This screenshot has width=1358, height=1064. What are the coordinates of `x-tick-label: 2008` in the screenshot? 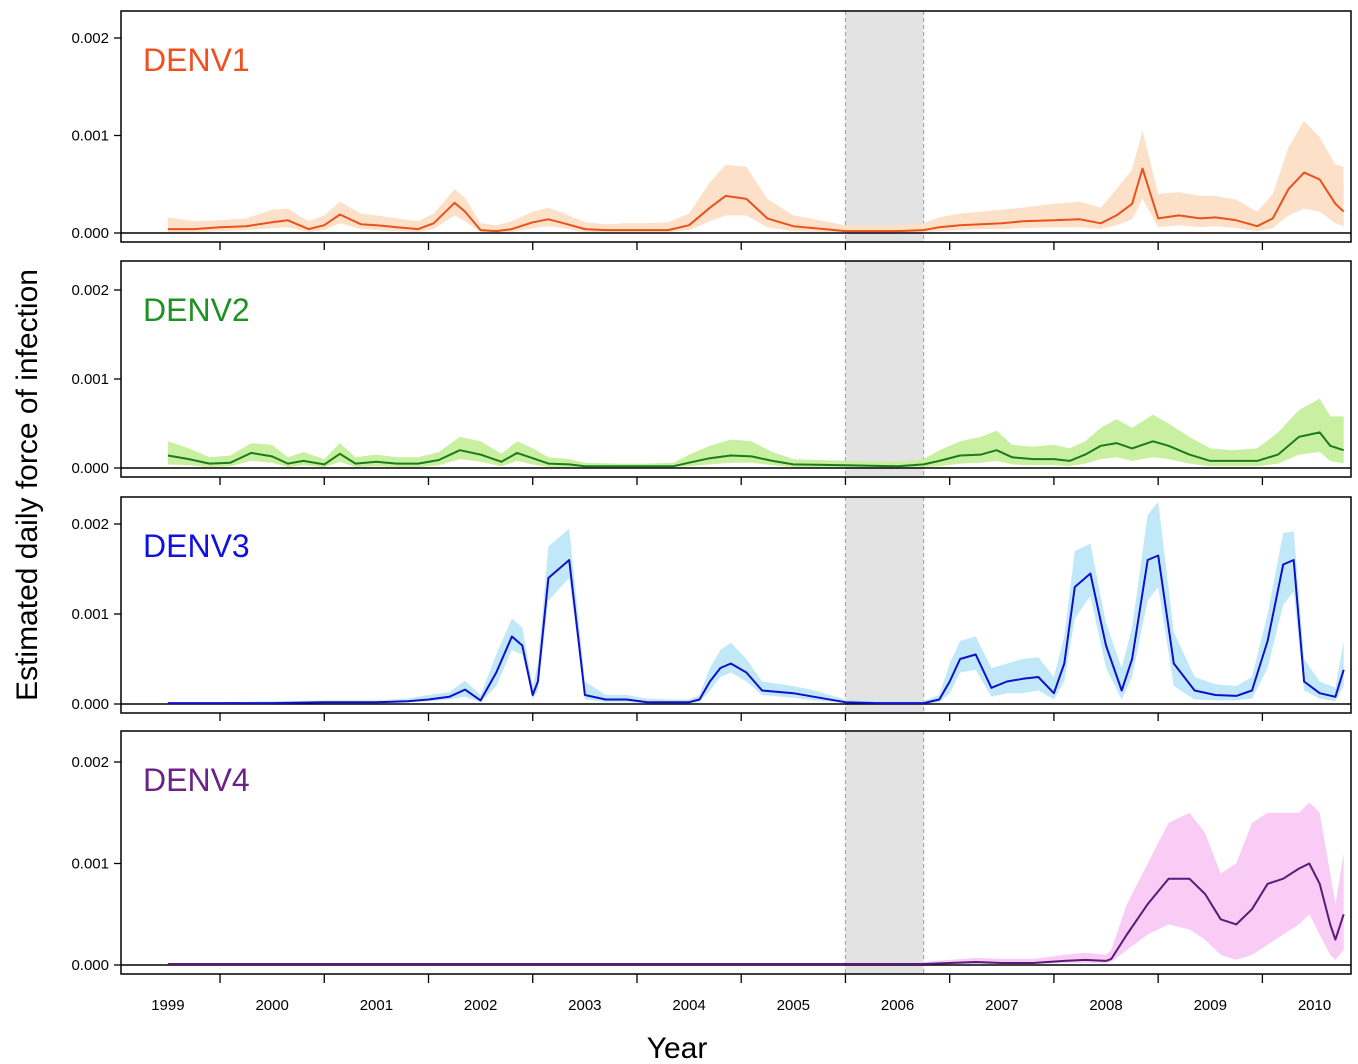 It's located at (1105, 1005).